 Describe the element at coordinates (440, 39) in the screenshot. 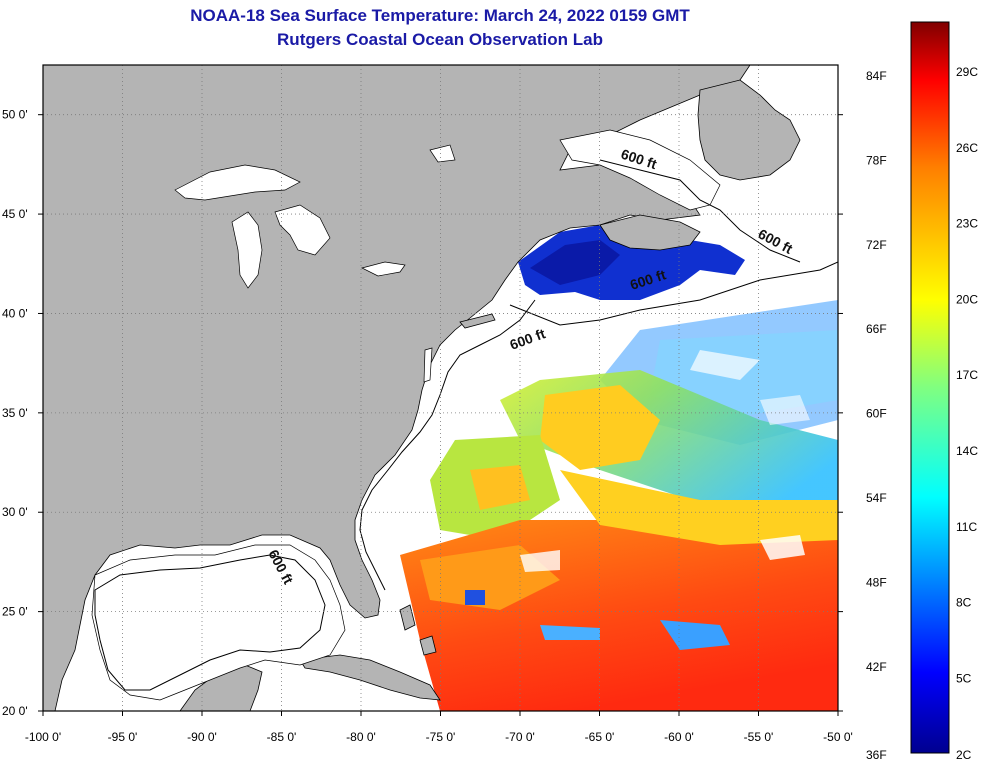

I see `map-subtitle: Rutgers Coastal Ocean Observation Lab` at that location.